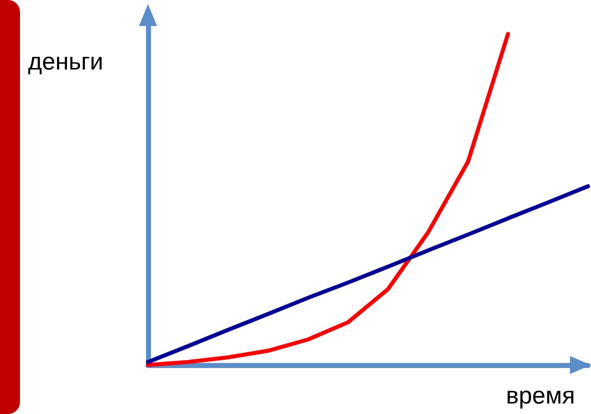  I want to click on y-axis-title: деньги, so click(66, 62).